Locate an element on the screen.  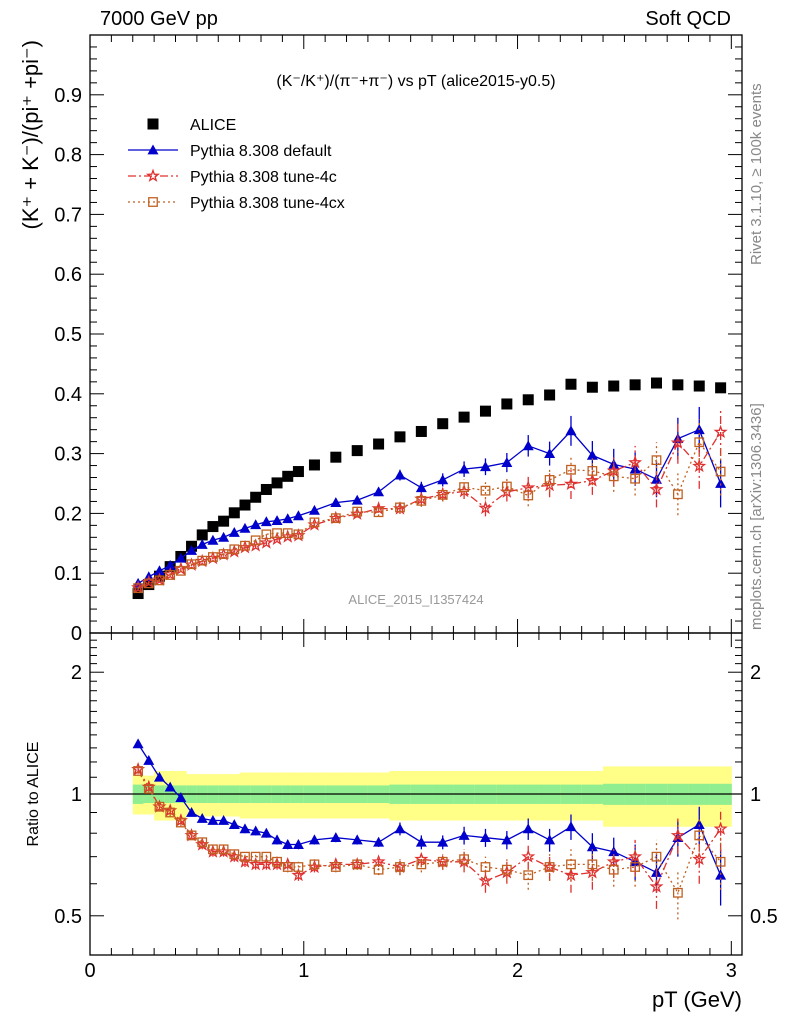
y-tick-label: 0.9 is located at coordinates (68, 96).